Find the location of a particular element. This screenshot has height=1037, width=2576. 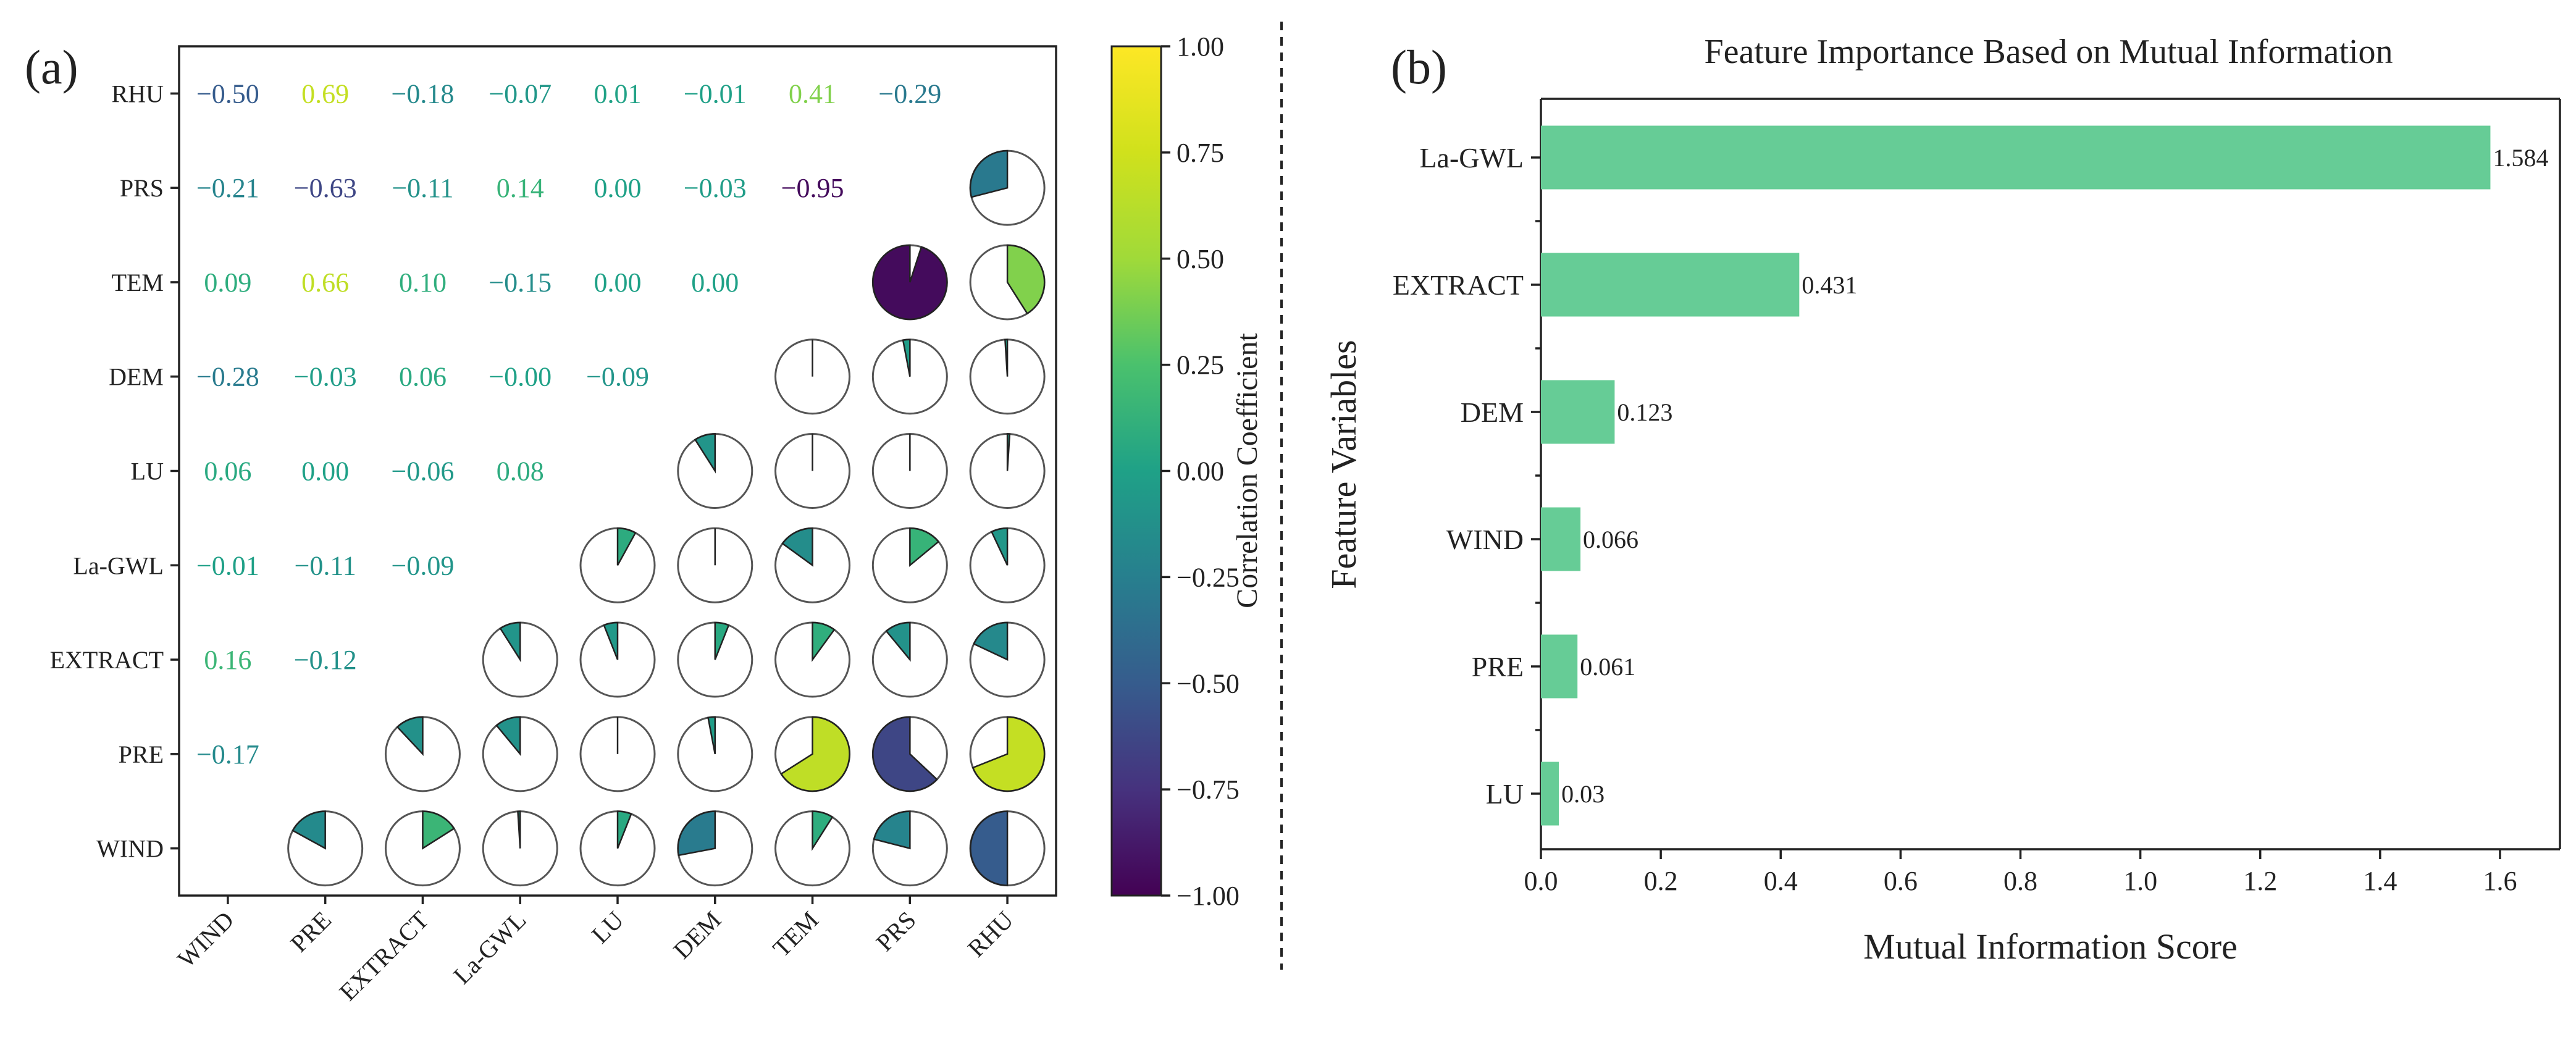

coefficient-label: 0.41 is located at coordinates (813, 94).